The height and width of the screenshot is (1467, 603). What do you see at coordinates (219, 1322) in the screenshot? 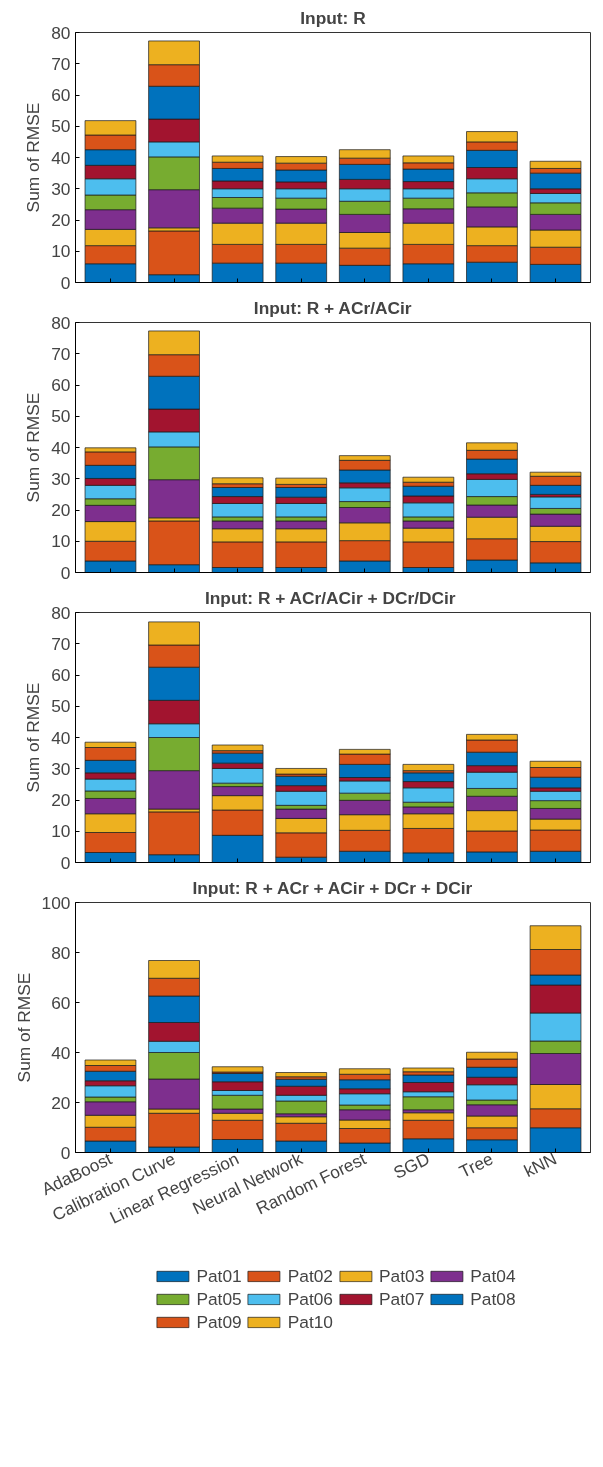
I see `legend-label: Pat09` at bounding box center [219, 1322].